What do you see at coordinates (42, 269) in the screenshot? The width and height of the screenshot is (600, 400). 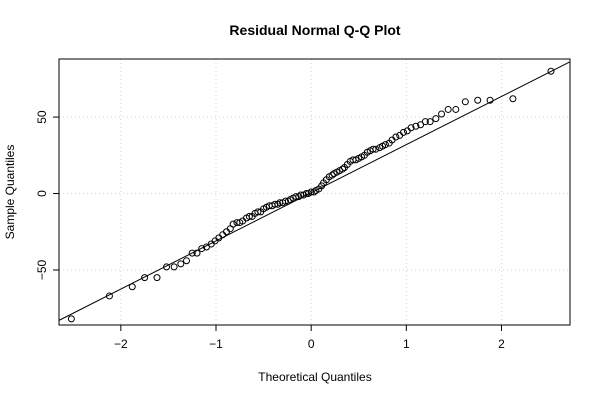 I see `y-tick-label: −50` at bounding box center [42, 269].